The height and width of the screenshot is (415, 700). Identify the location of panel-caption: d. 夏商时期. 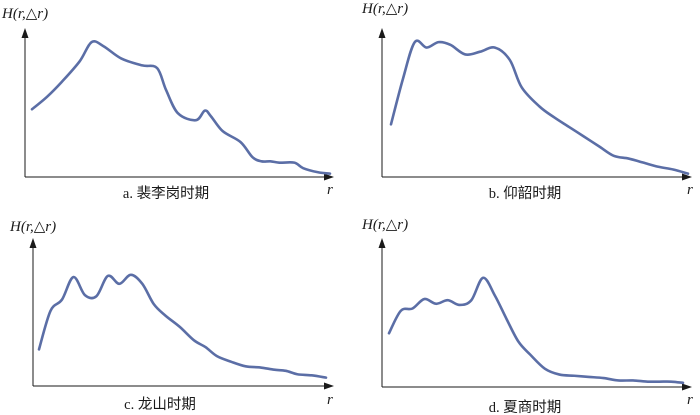
(525, 407).